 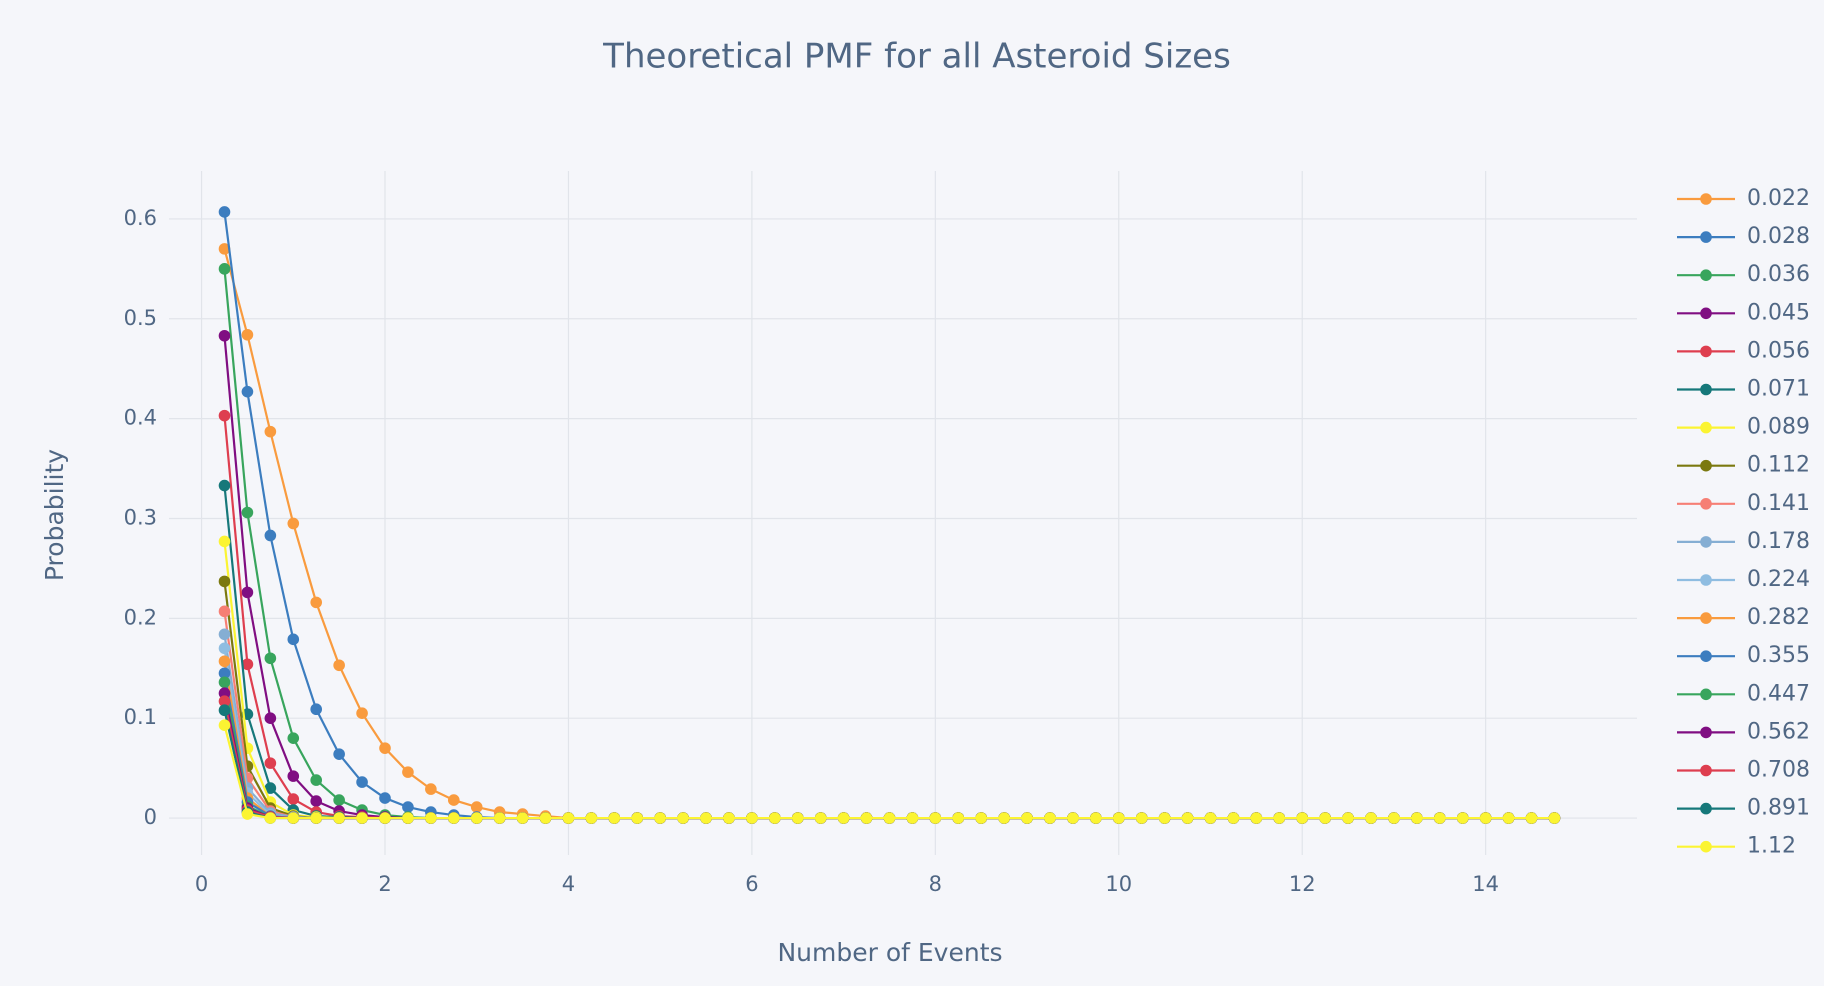 I want to click on y-tick-label: 0.4, so click(x=140, y=418).